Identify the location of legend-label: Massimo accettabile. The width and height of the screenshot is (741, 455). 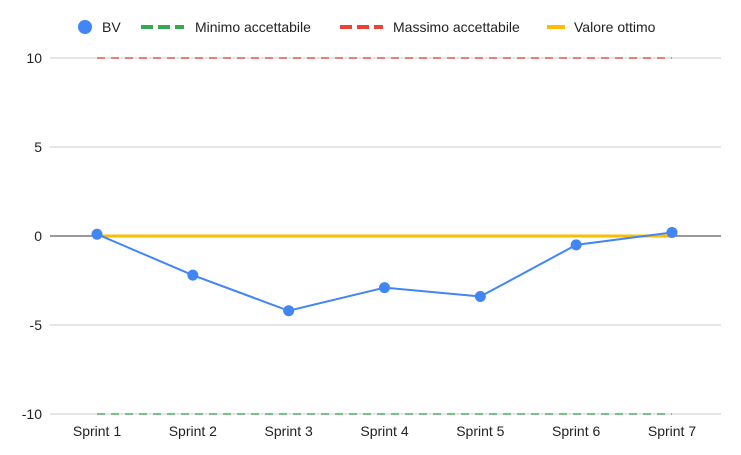
(456, 27).